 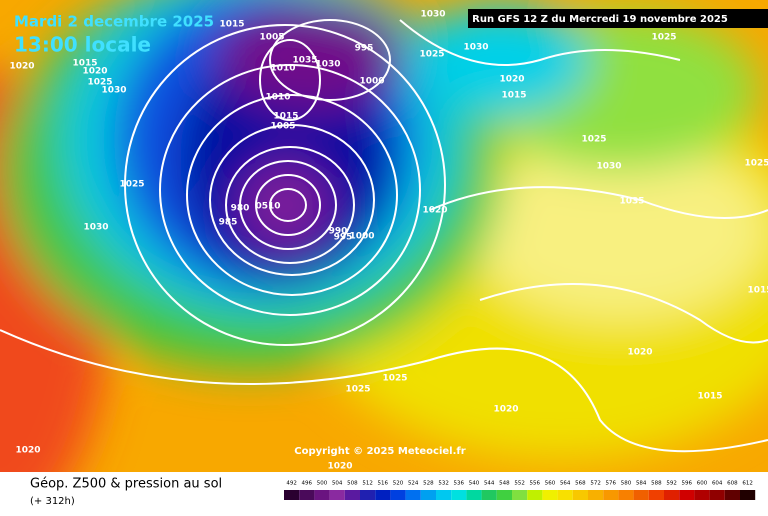 What do you see at coordinates (565, 484) in the screenshot?
I see `legend-tick: 564` at bounding box center [565, 484].